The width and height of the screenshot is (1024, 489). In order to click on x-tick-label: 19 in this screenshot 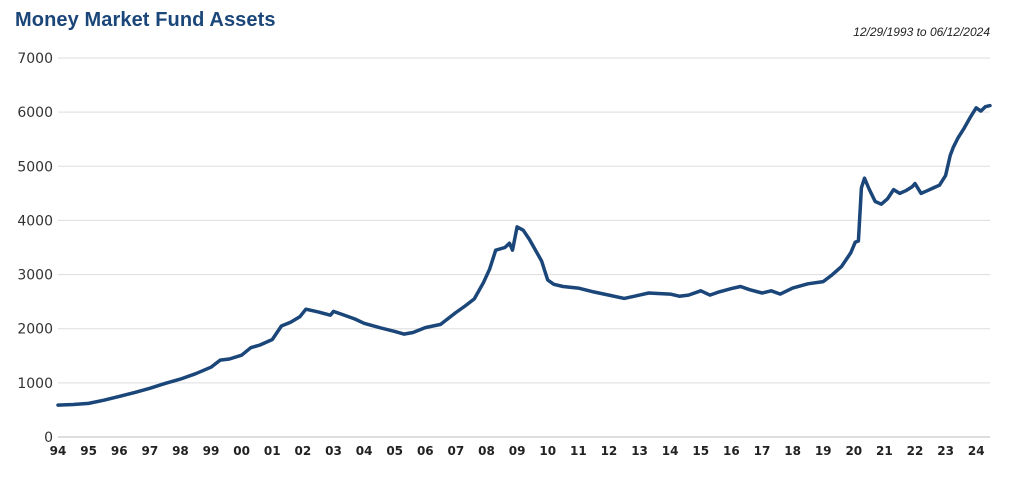, I will do `click(823, 451)`.